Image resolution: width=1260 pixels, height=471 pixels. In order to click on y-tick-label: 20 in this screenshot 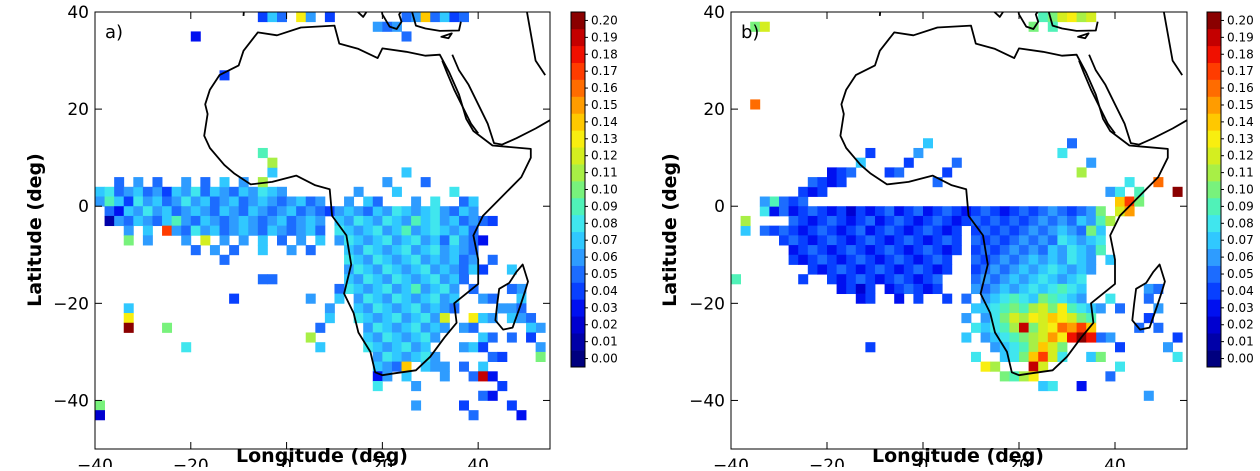, I will do `click(78, 110)`.